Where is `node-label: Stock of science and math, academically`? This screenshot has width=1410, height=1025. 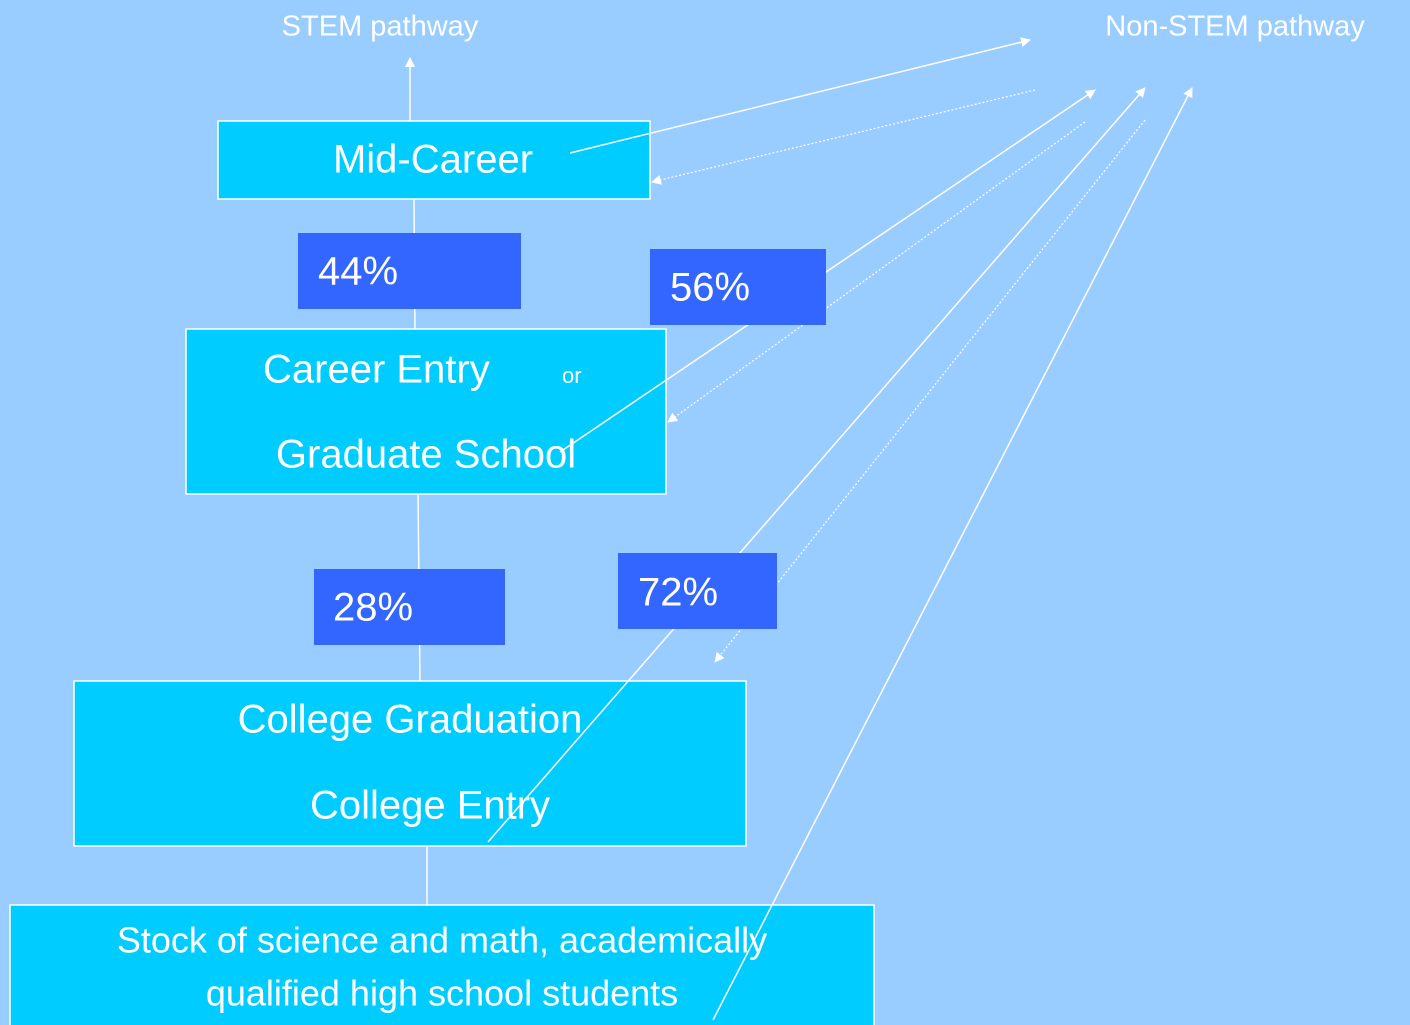 node-label: Stock of science and math, academically is located at coordinates (442, 940).